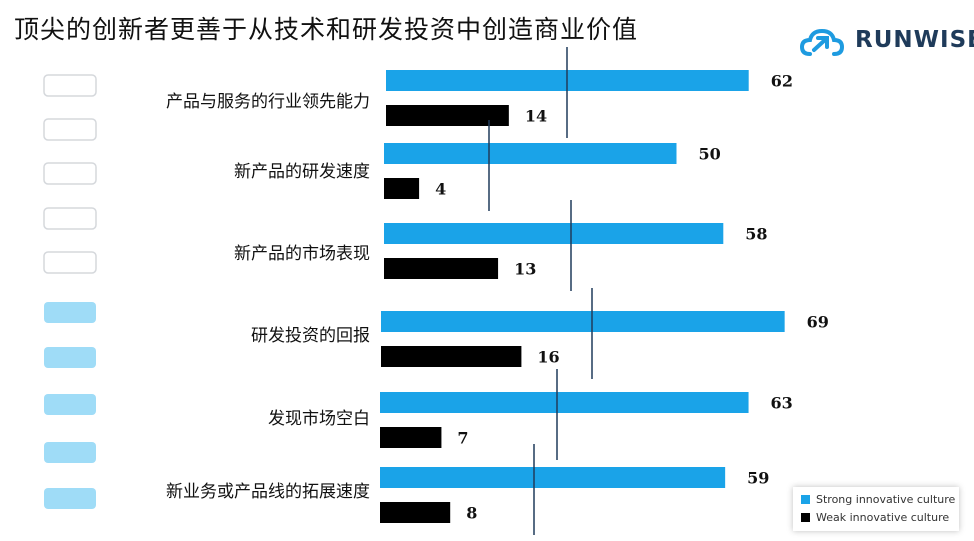  What do you see at coordinates (268, 102) in the screenshot?
I see `category-label: 产品与服务的行业领先能力` at bounding box center [268, 102].